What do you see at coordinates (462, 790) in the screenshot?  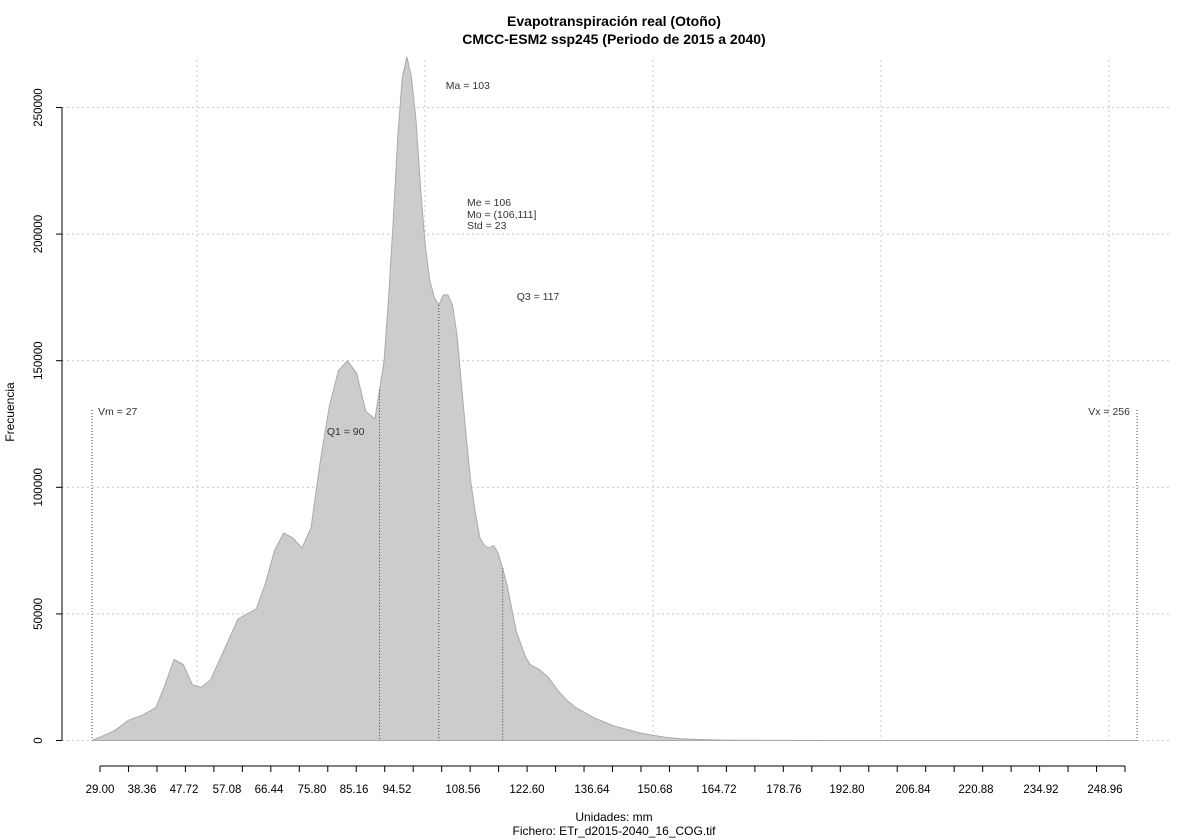 I see `x-tick-label: 108.56` at bounding box center [462, 790].